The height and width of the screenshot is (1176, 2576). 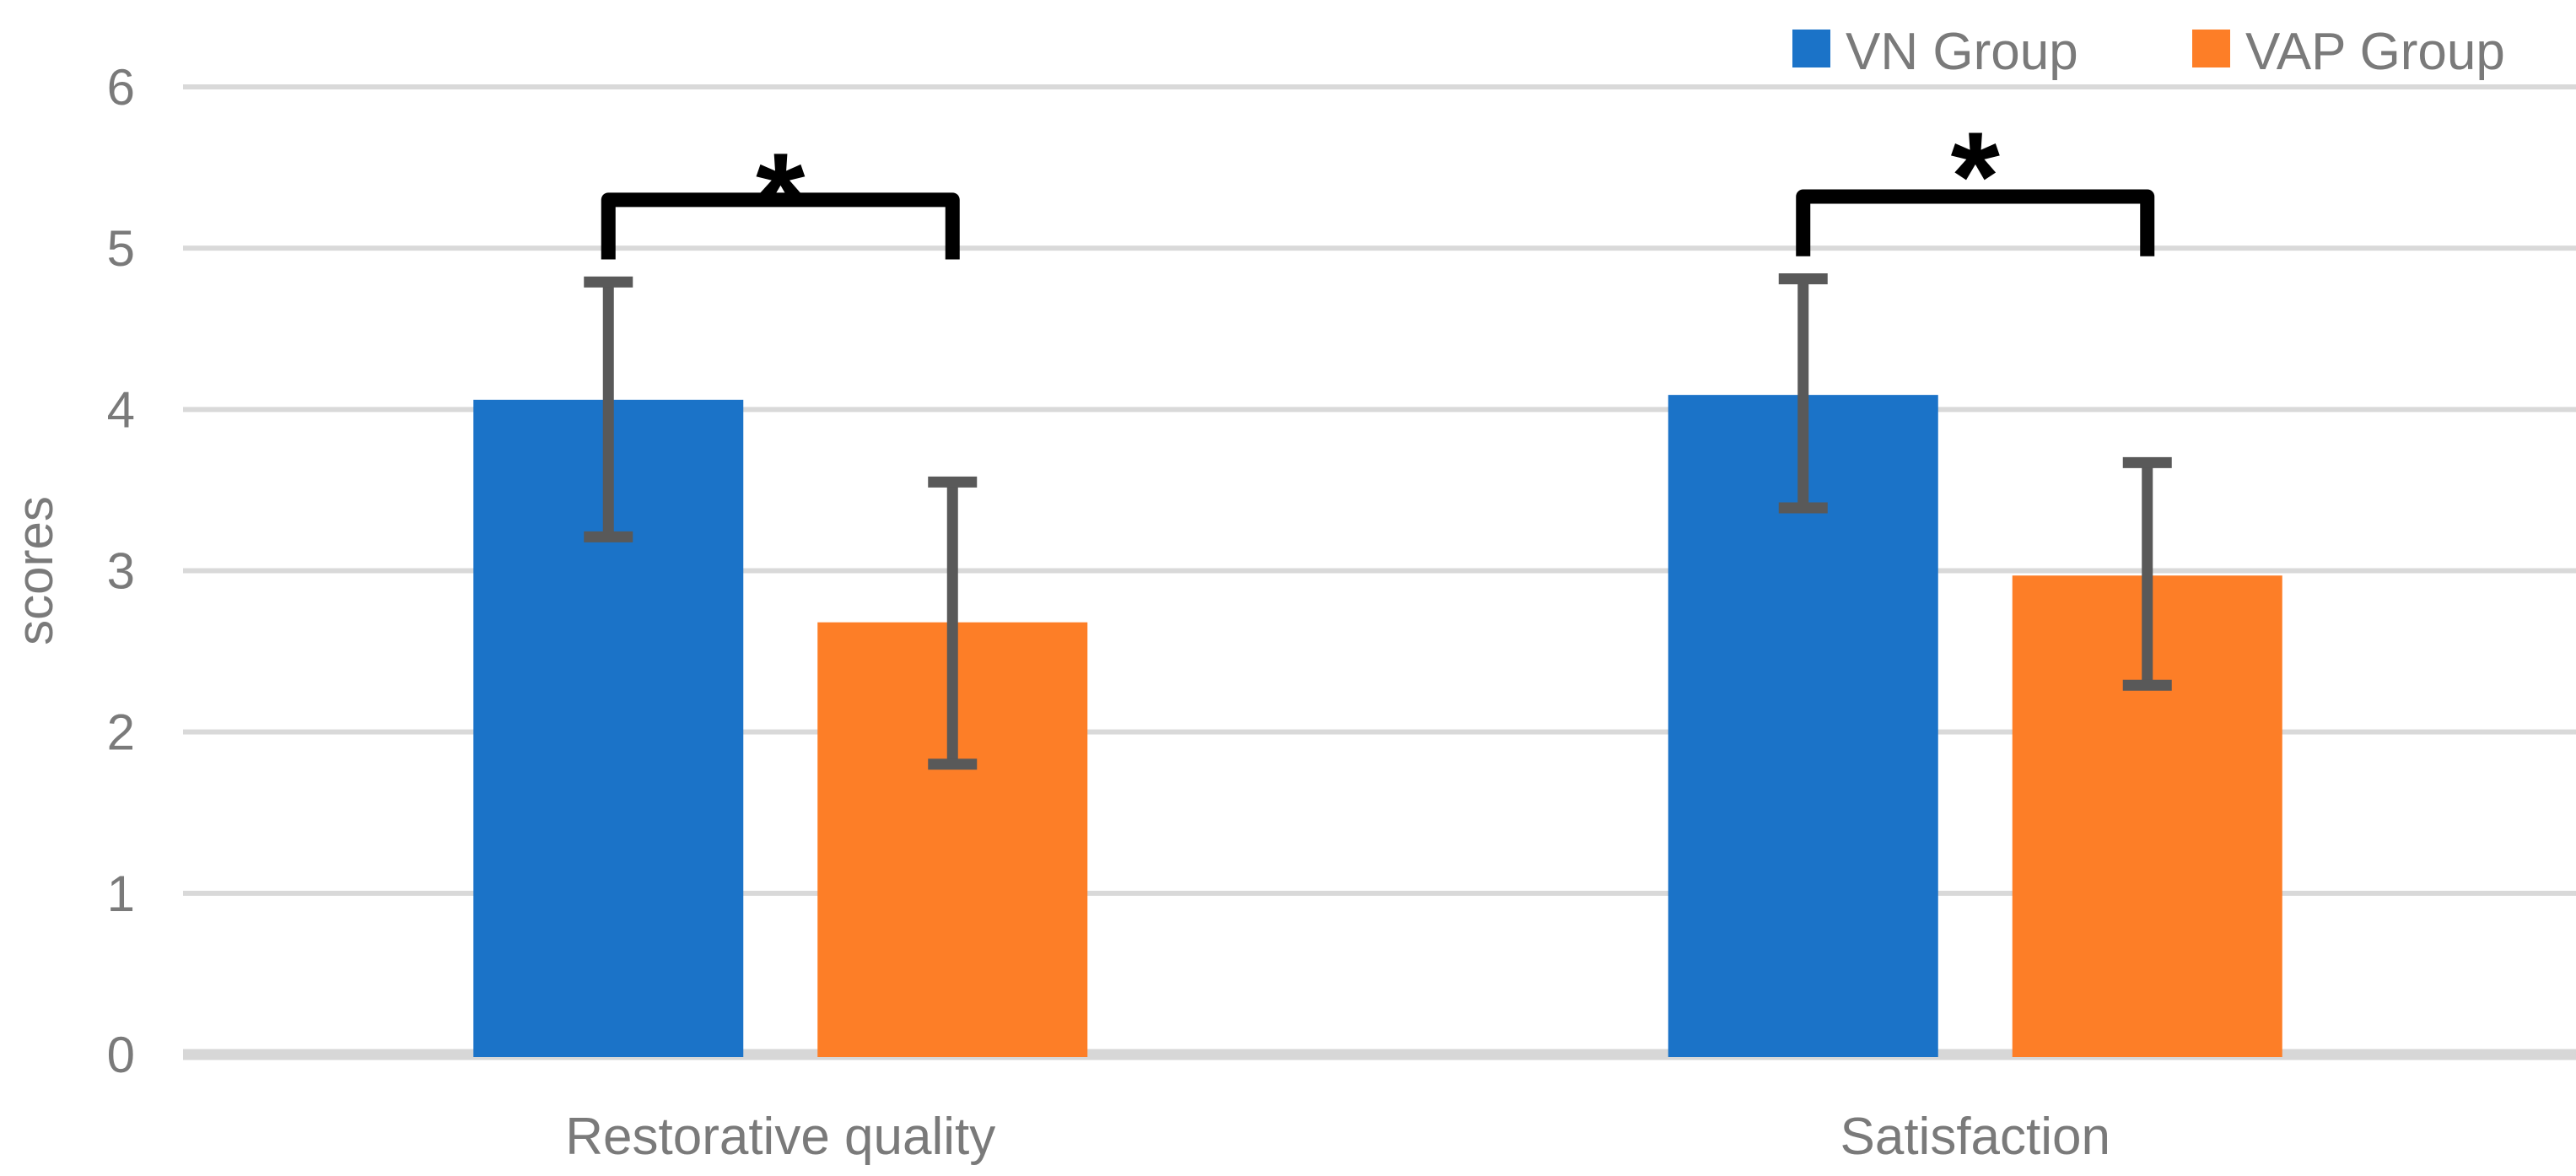 I want to click on legend-label-vap-group: VAP Group, so click(x=2375, y=52).